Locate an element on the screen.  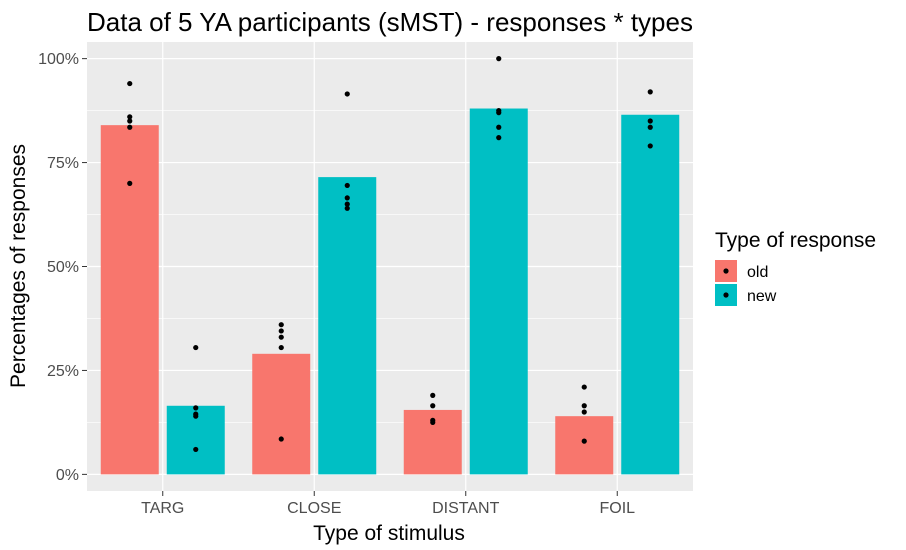
bar-old-targ is located at coordinates (129, 300).